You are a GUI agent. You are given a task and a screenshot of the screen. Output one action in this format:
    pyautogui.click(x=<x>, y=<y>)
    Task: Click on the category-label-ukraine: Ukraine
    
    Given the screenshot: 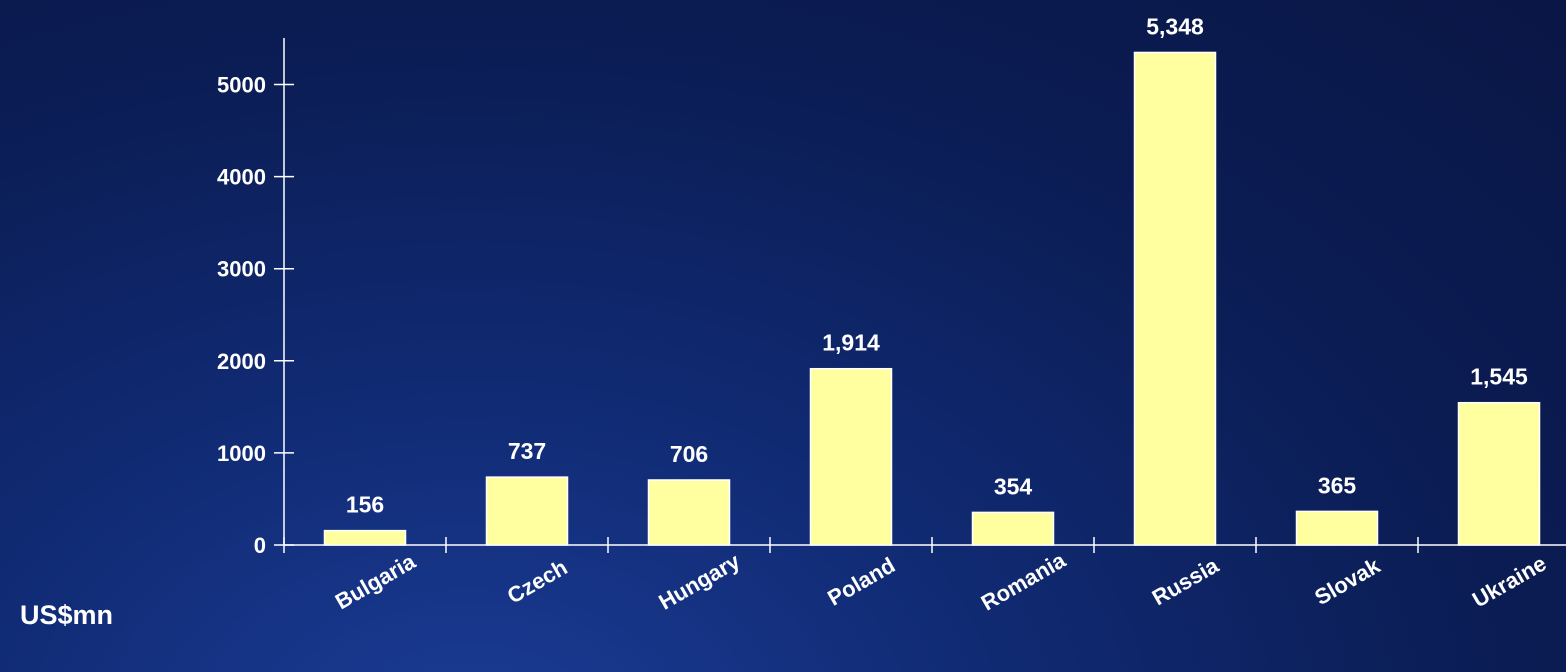 What is the action you would take?
    pyautogui.click(x=1509, y=581)
    